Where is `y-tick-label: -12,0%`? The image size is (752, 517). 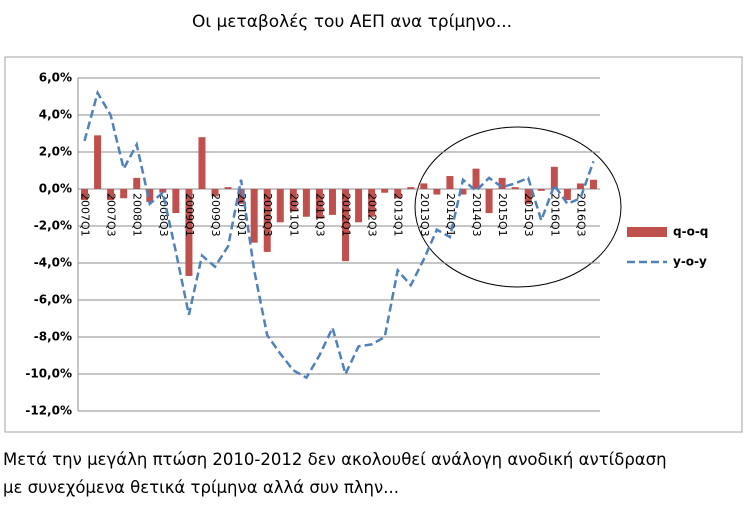
y-tick-label: -12,0% is located at coordinates (48, 411).